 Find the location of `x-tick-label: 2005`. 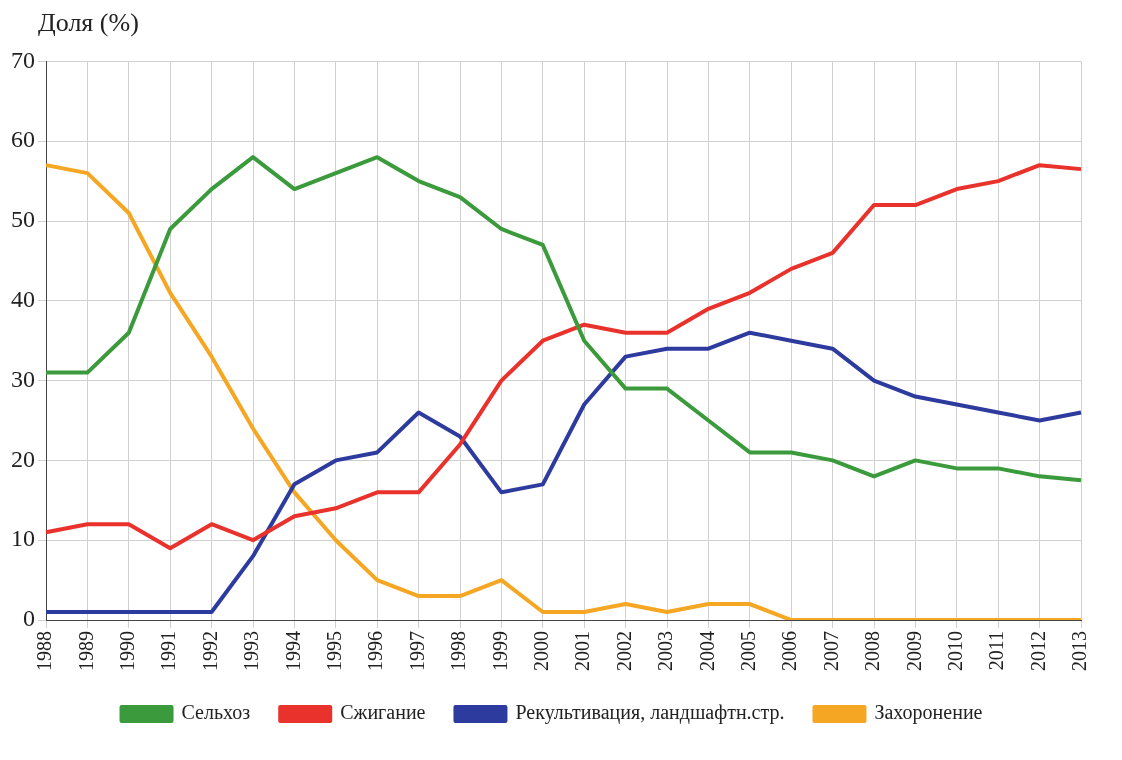

x-tick-label: 2005 is located at coordinates (748, 651).